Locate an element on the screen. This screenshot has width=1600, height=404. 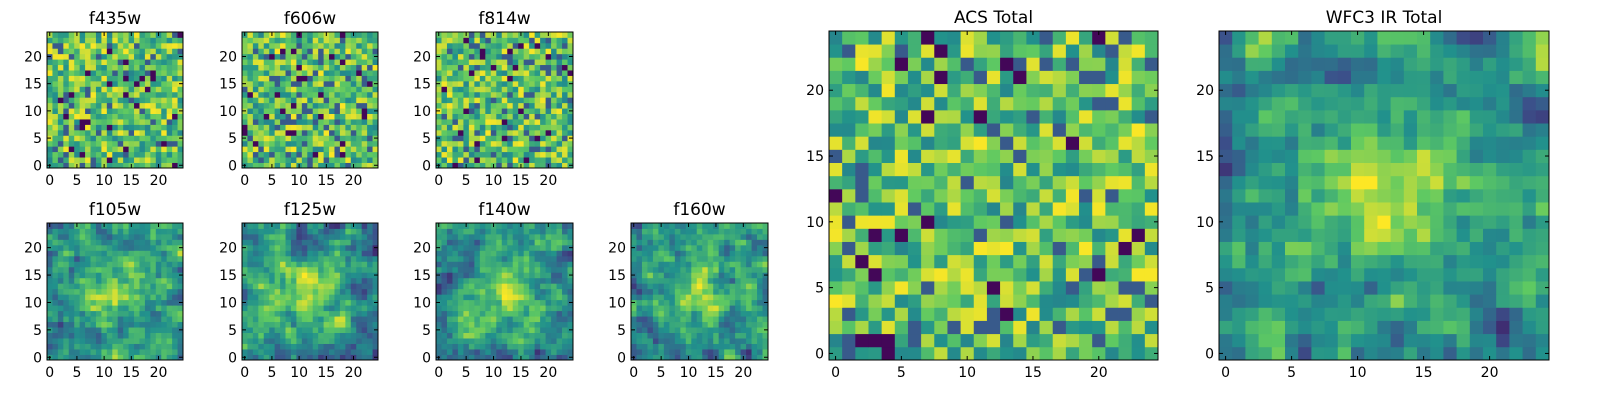
panel-title: f160w is located at coordinates (699, 210).